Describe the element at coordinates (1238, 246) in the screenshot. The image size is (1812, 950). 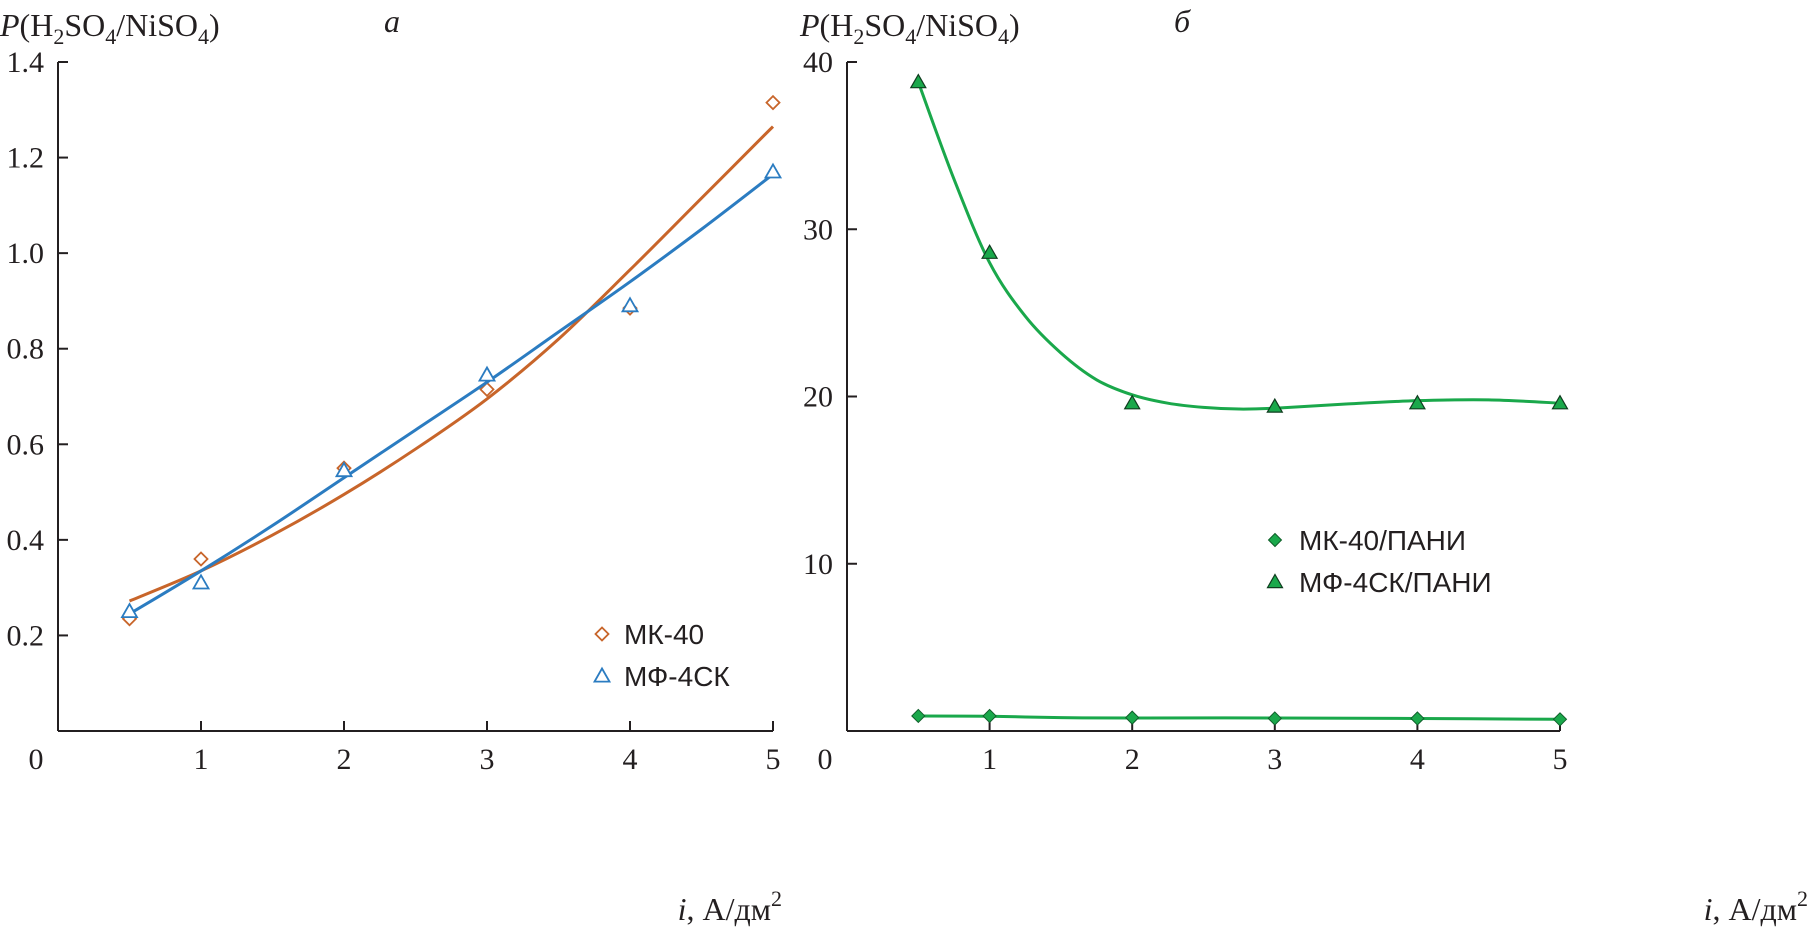
I see `panel-b-series-2-curve` at that location.